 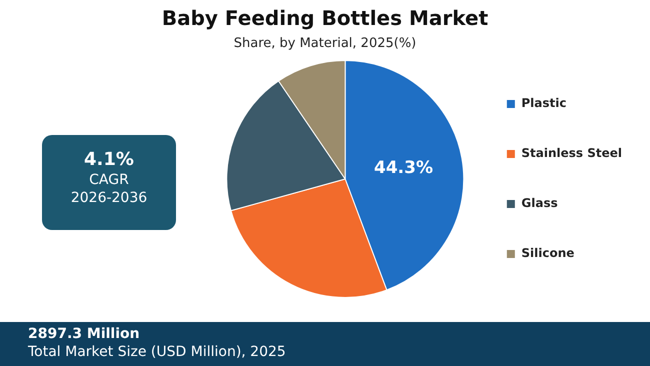 I want to click on chart-subtitle: Share, by Material, 2025(%), so click(x=325, y=43).